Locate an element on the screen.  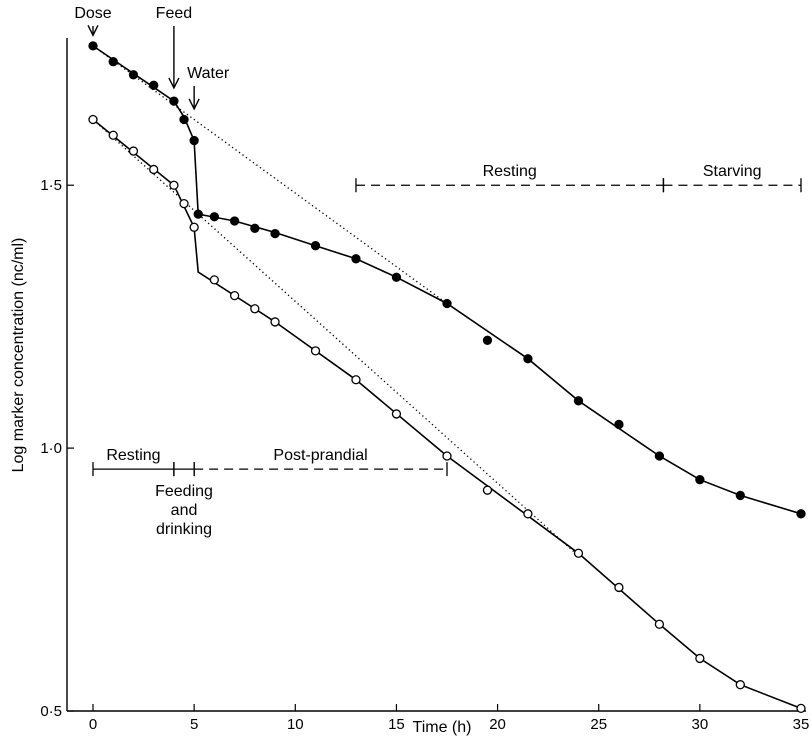
x-tick-label: 0 is located at coordinates (93, 724).